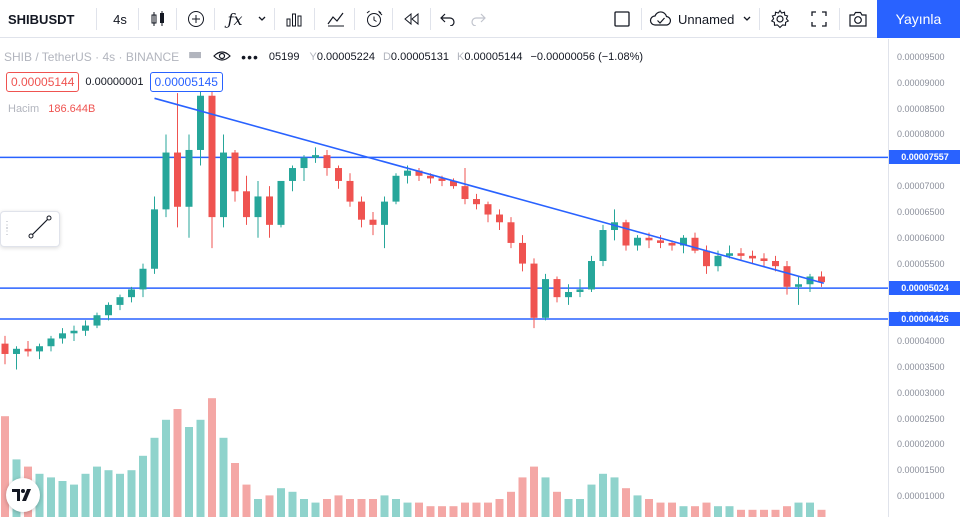  I want to click on compare-button, so click(196, 19).